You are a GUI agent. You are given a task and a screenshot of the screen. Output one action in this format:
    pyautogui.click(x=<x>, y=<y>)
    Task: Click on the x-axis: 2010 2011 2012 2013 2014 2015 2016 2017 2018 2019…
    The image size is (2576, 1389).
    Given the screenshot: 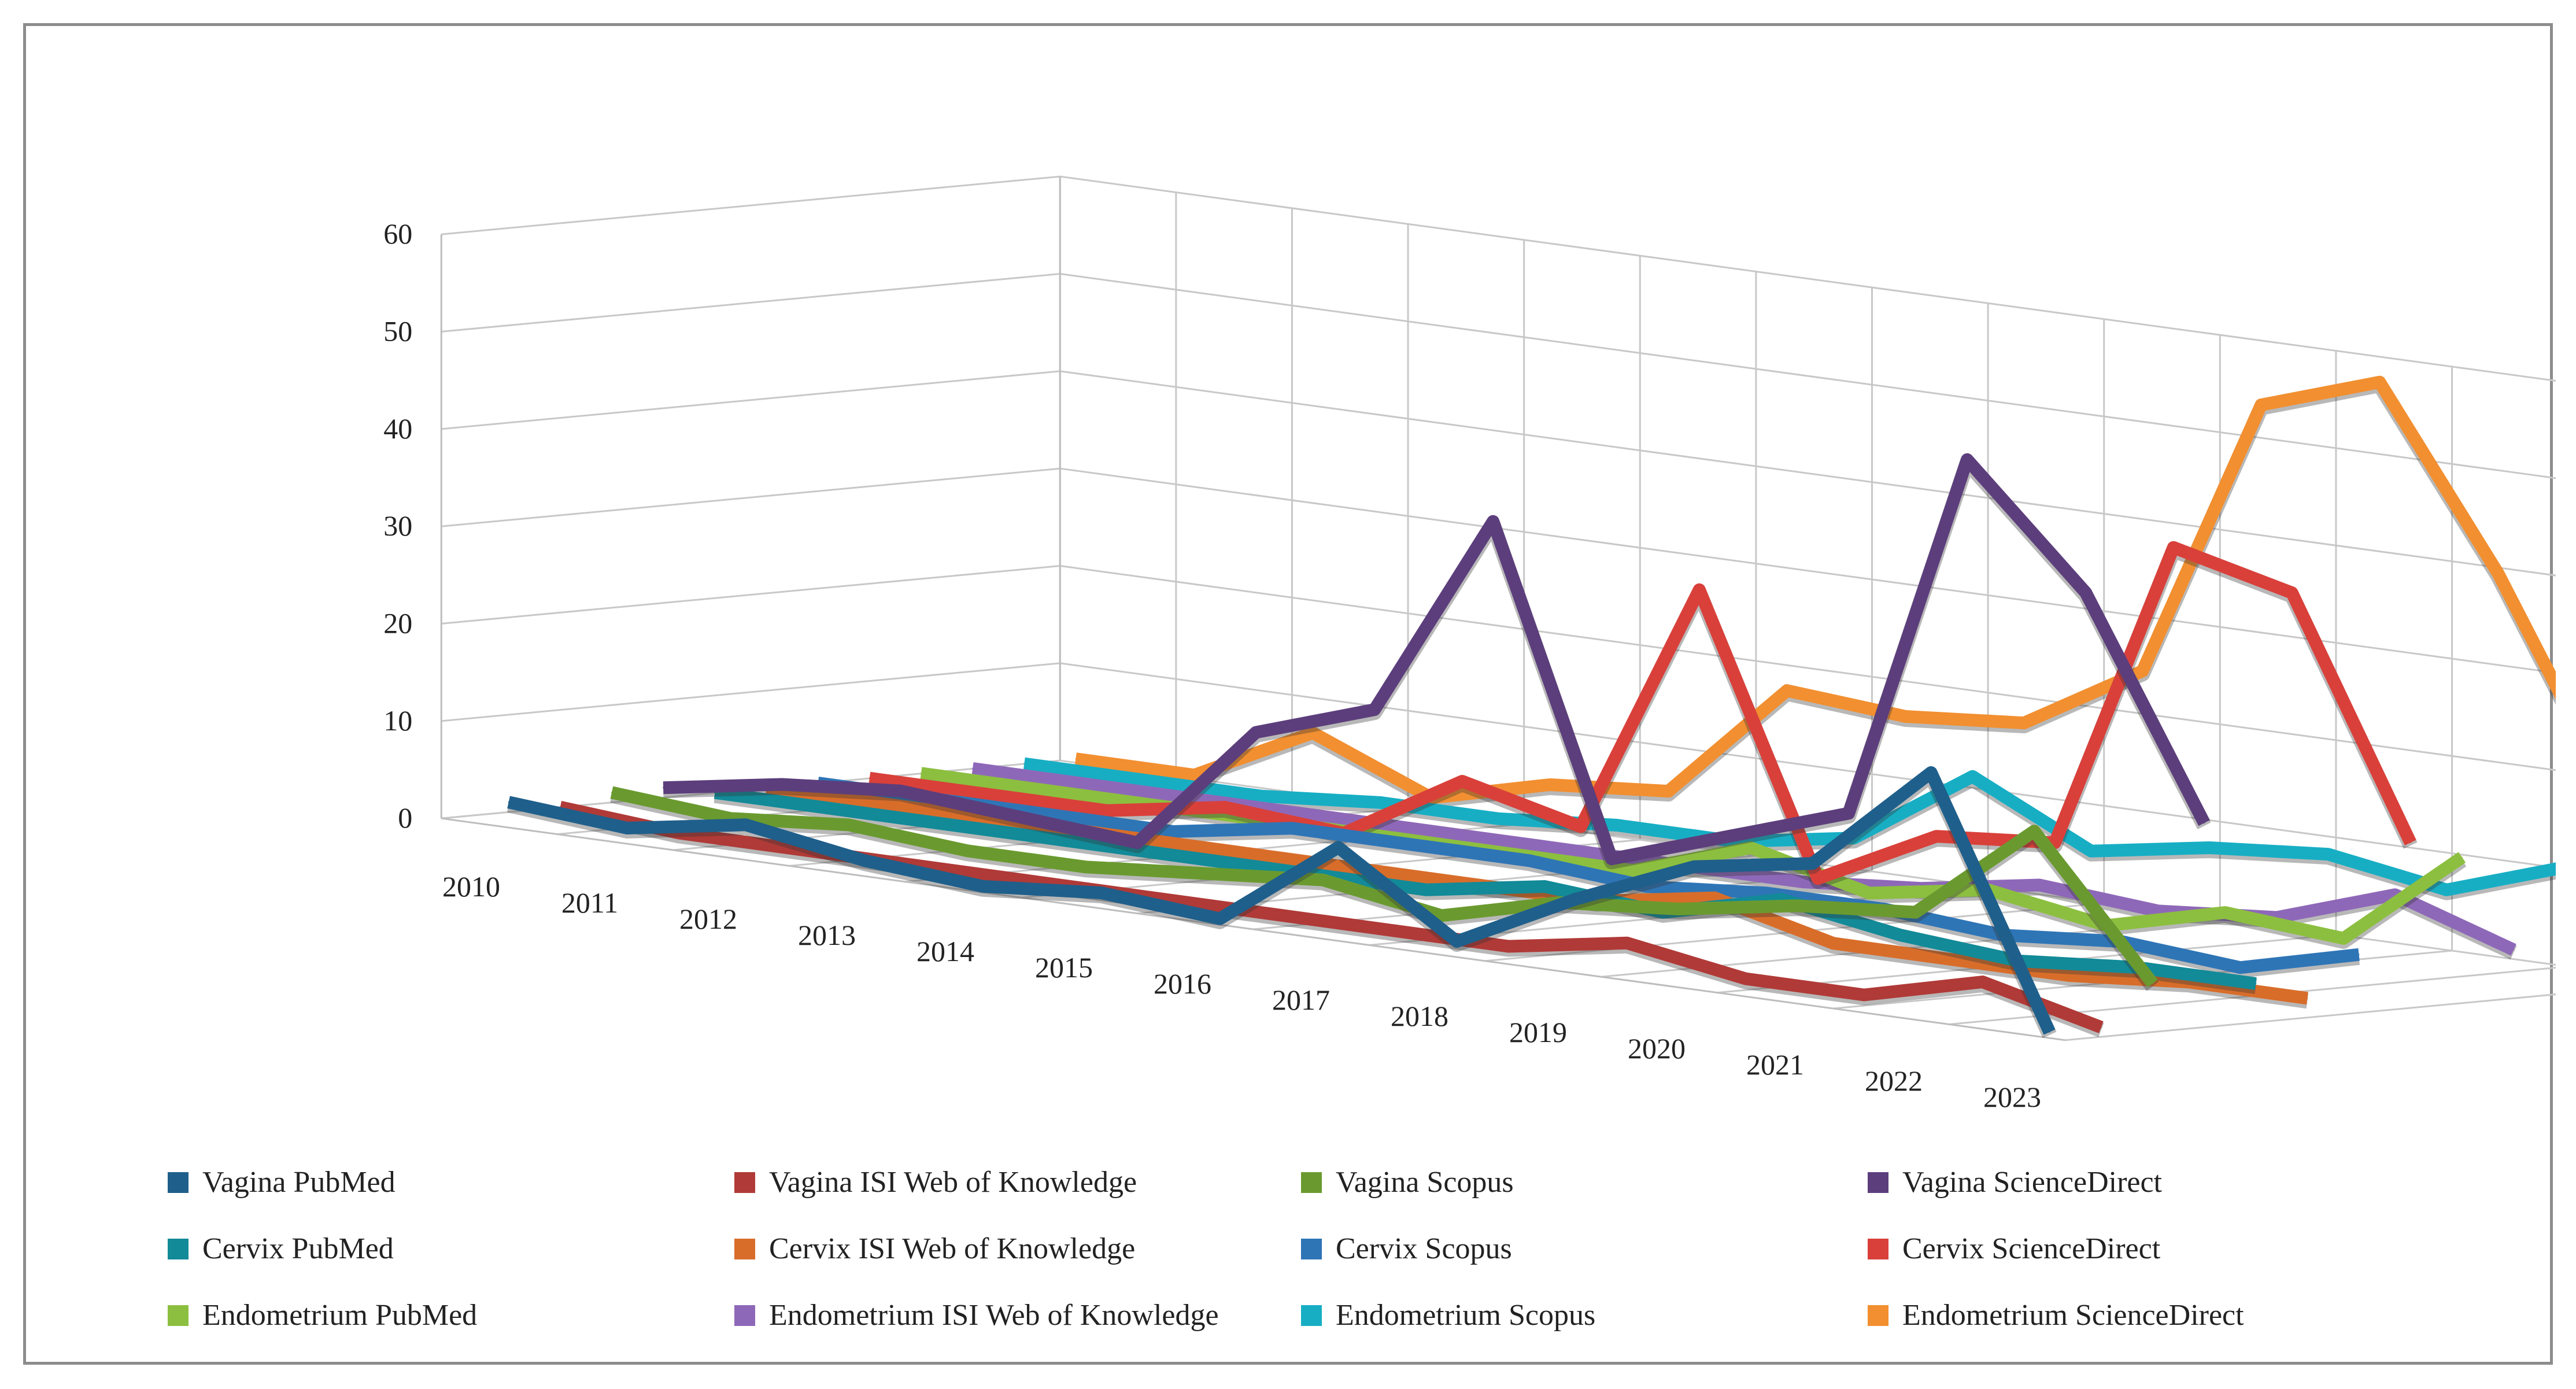 What is the action you would take?
    pyautogui.click(x=1241, y=992)
    